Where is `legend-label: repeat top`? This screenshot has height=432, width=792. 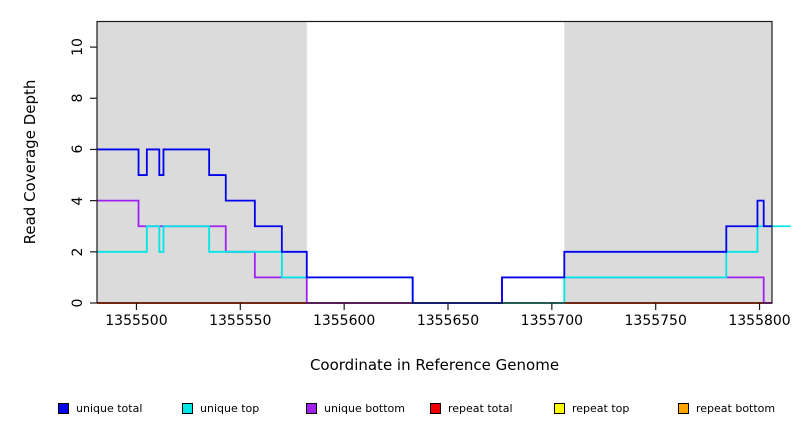
legend-label: repeat top is located at coordinates (601, 408).